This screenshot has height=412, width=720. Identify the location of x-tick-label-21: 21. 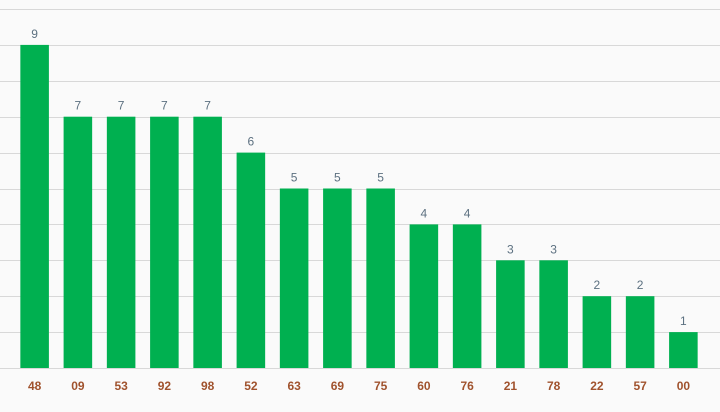
(511, 386).